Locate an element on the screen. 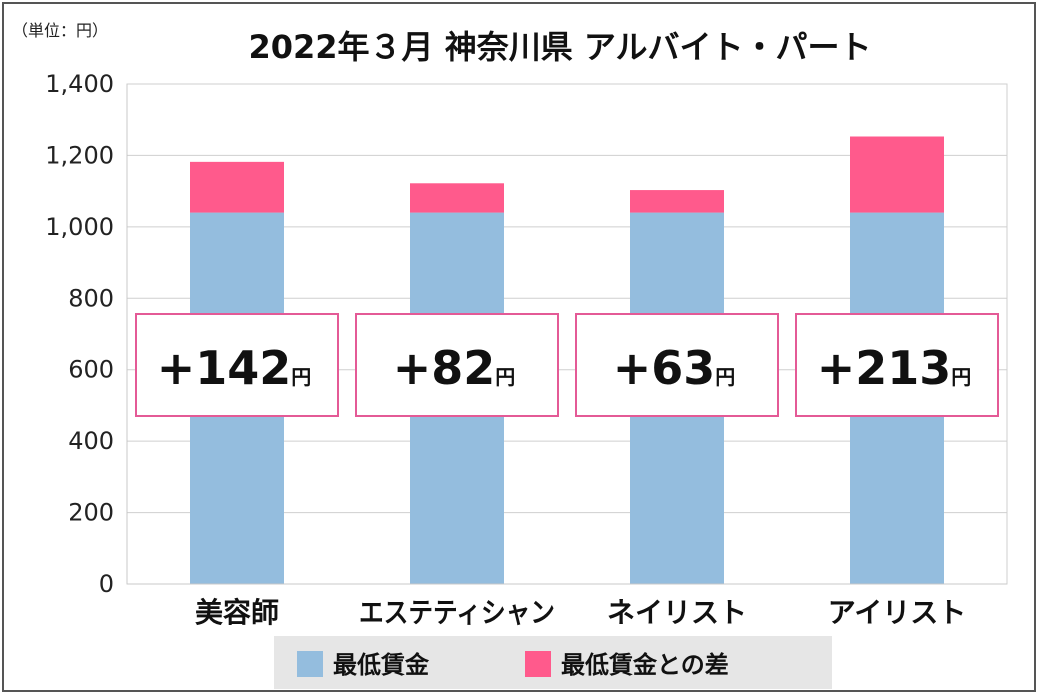 The height and width of the screenshot is (696, 1040). x-tick-label: エステティシャン is located at coordinates (457, 612).